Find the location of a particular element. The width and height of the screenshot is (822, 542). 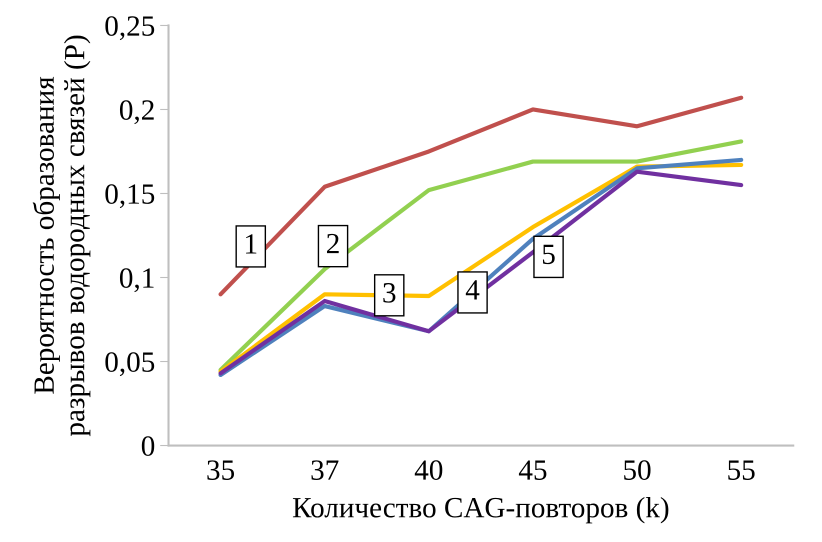

x-tick-label: 37 is located at coordinates (325, 470).